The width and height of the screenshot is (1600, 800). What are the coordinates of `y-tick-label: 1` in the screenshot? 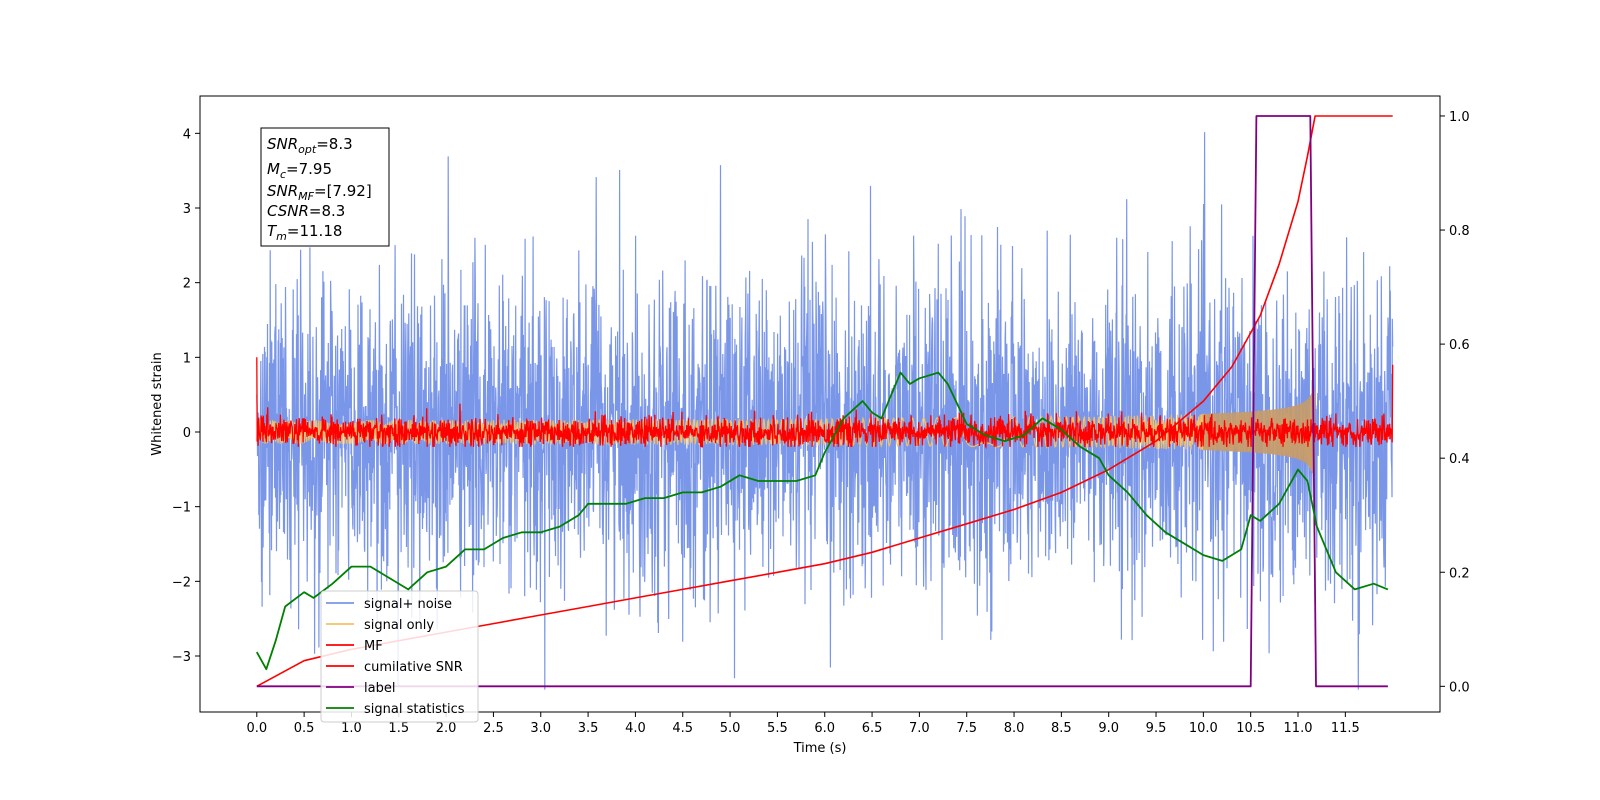 It's located at (187, 358).